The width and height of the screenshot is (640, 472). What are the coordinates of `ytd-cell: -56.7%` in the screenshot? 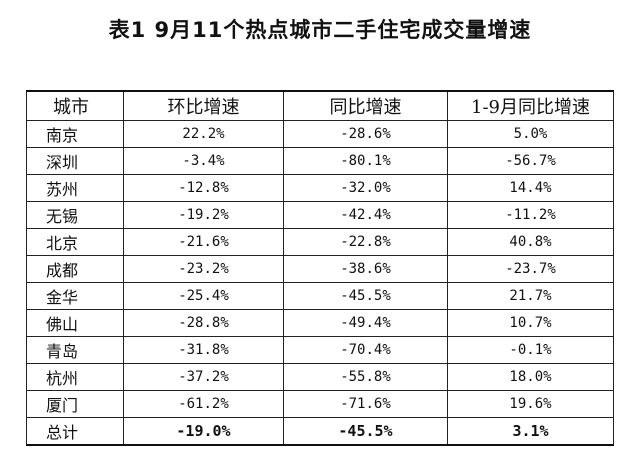 It's located at (530, 160).